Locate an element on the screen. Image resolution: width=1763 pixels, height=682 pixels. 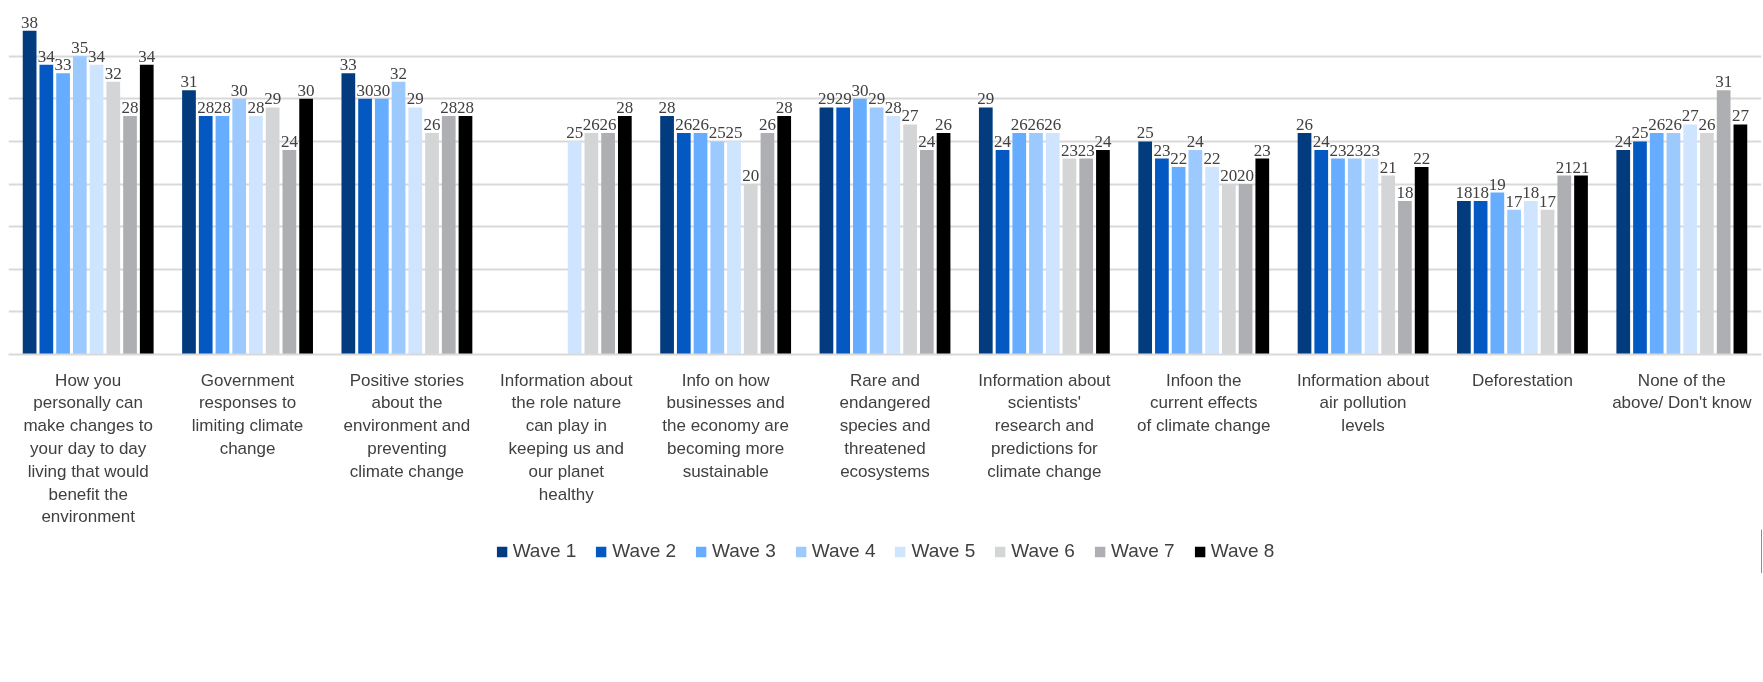
legend-label: Wave 8 is located at coordinates (1242, 551).